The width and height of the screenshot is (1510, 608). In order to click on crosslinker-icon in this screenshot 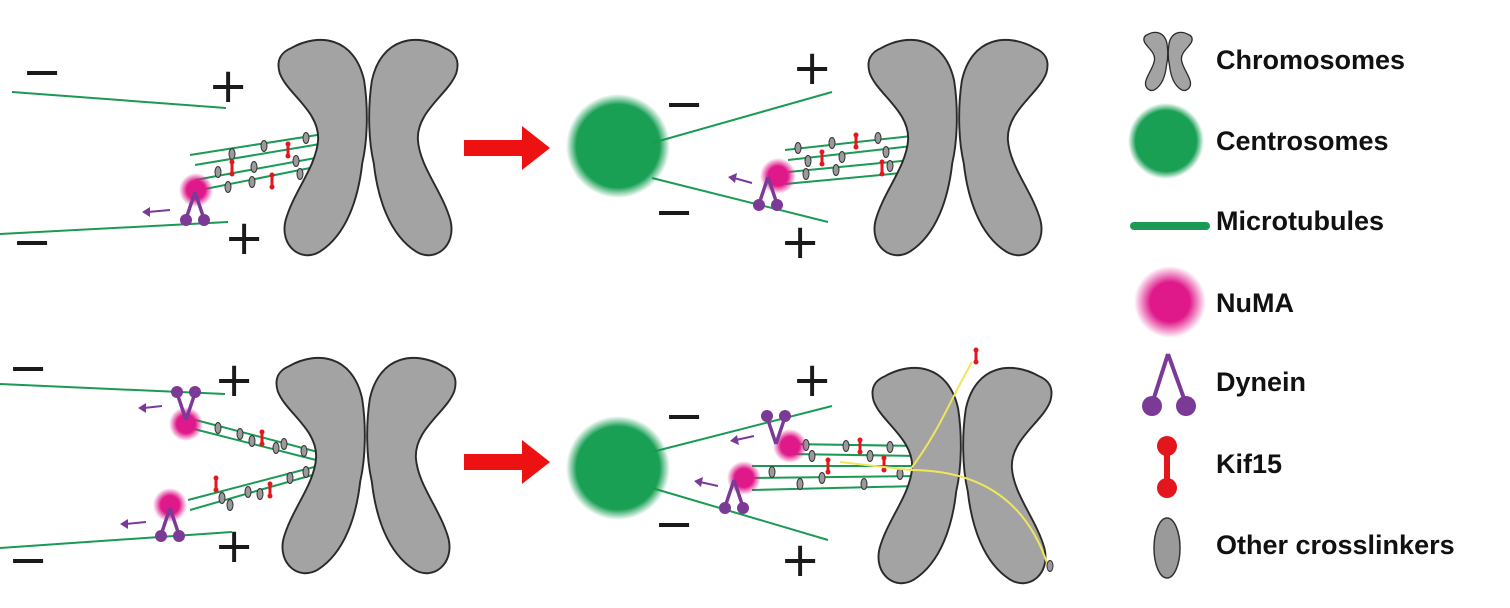, I will do `click(1167, 548)`.